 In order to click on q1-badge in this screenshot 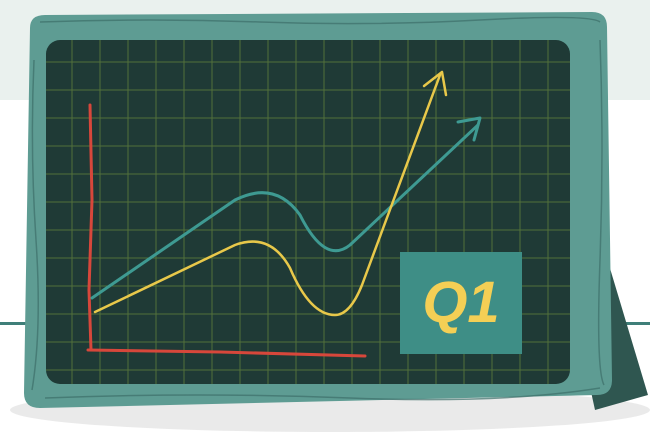, I will do `click(461, 303)`.